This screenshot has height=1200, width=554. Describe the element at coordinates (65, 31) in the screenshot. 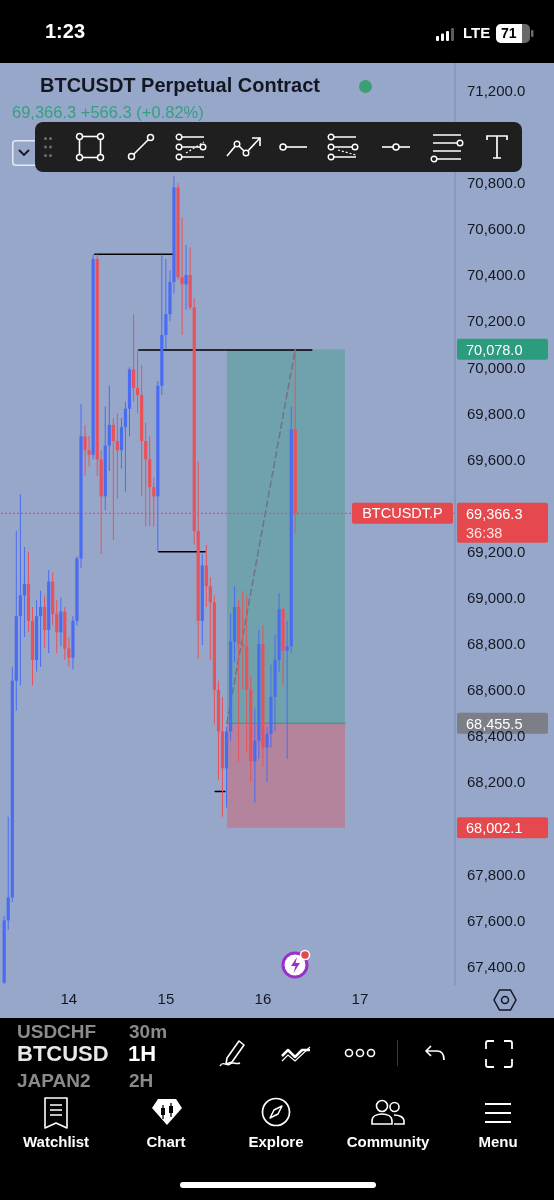

I see `text: 1:23` at that location.